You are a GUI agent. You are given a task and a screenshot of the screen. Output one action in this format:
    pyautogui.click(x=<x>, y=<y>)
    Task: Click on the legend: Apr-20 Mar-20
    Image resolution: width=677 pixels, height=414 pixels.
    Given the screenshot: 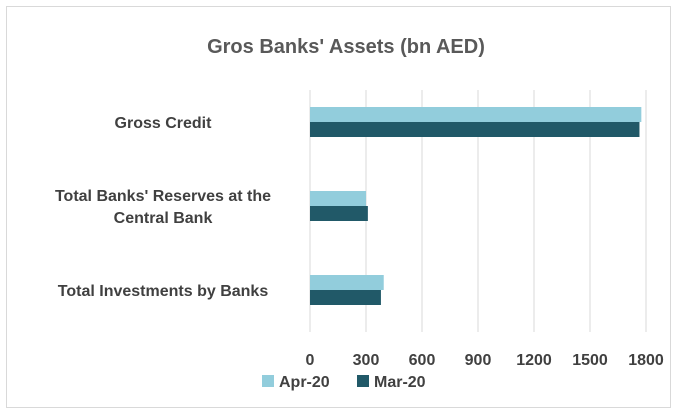 What is the action you would take?
    pyautogui.click(x=344, y=382)
    